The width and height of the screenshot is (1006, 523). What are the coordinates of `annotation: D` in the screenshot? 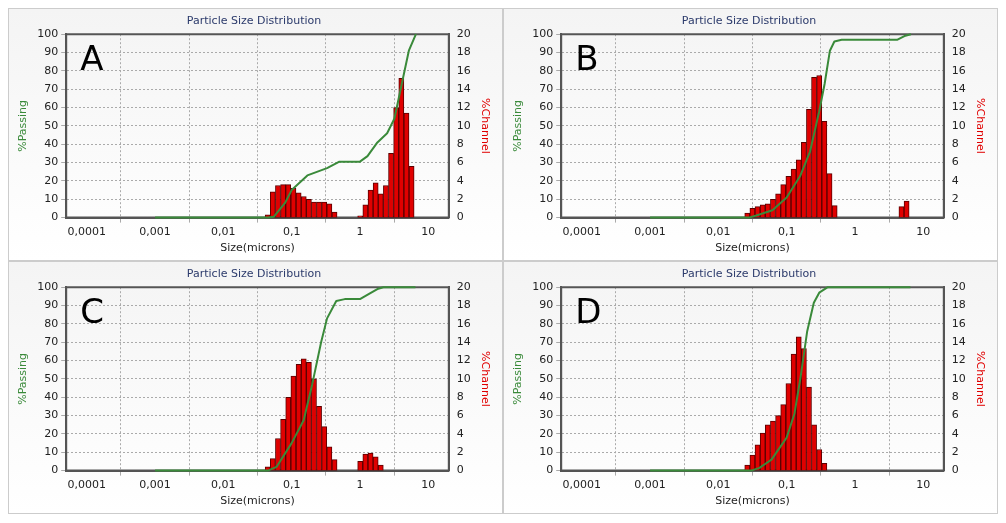 It's located at (588, 311).